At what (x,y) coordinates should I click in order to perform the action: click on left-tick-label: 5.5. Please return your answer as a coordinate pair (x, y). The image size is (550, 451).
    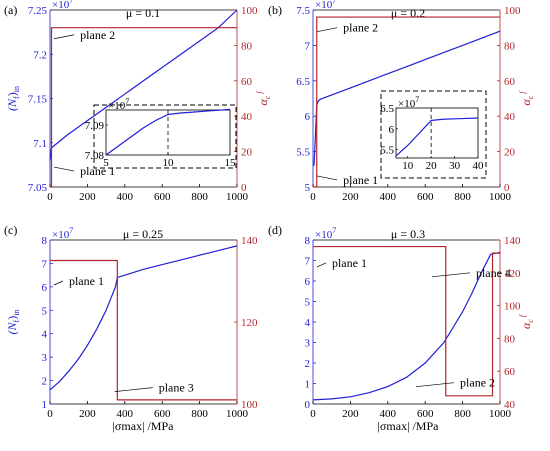
    Looking at the image, I should click on (303, 153).